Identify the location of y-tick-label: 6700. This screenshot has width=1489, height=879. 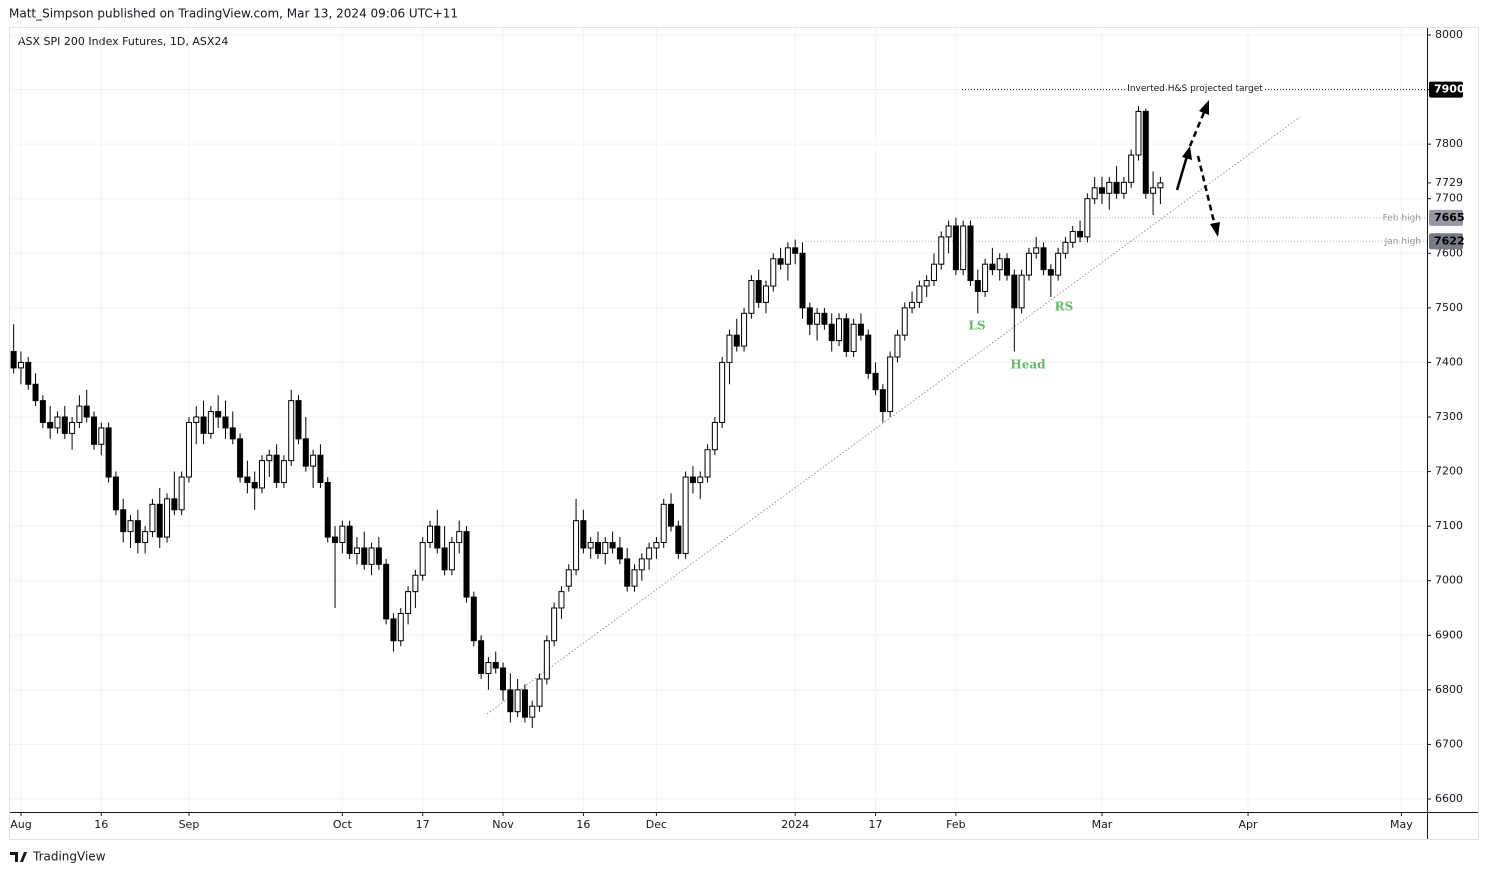
(1449, 743).